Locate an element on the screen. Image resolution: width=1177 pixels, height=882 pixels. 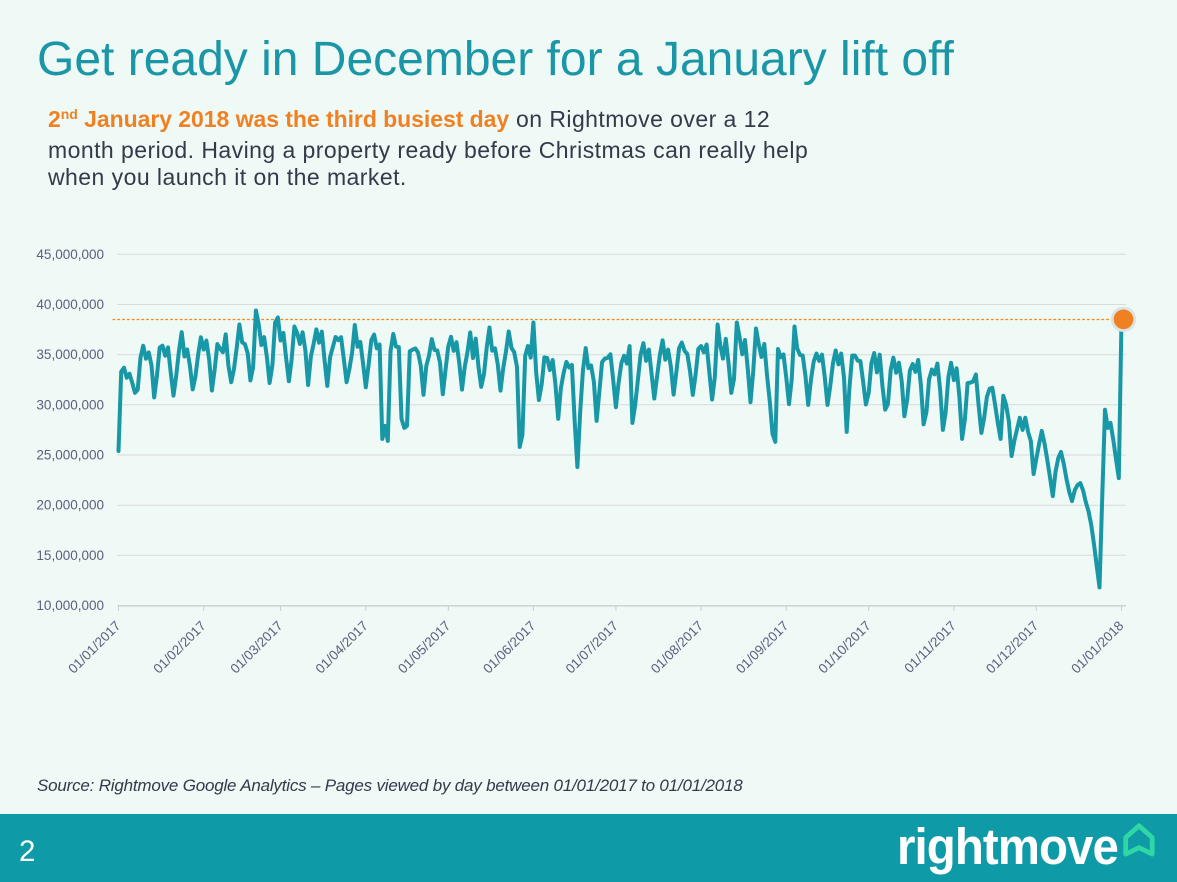
svg-text: 01/08/2017 is located at coordinates (677, 647).